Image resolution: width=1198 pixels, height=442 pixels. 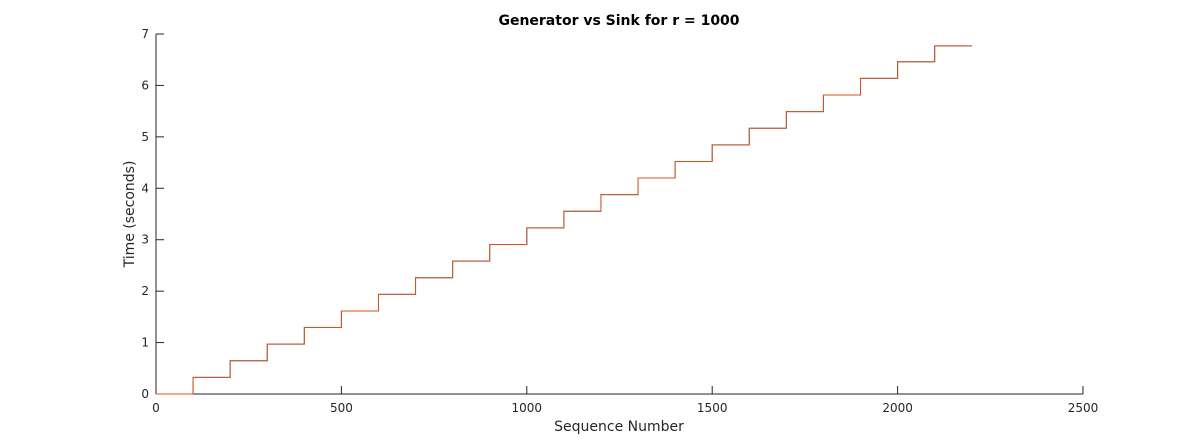 What do you see at coordinates (152, 214) in the screenshot?
I see `y-ticks: 0 1 2 3 4 5 6 7` at bounding box center [152, 214].